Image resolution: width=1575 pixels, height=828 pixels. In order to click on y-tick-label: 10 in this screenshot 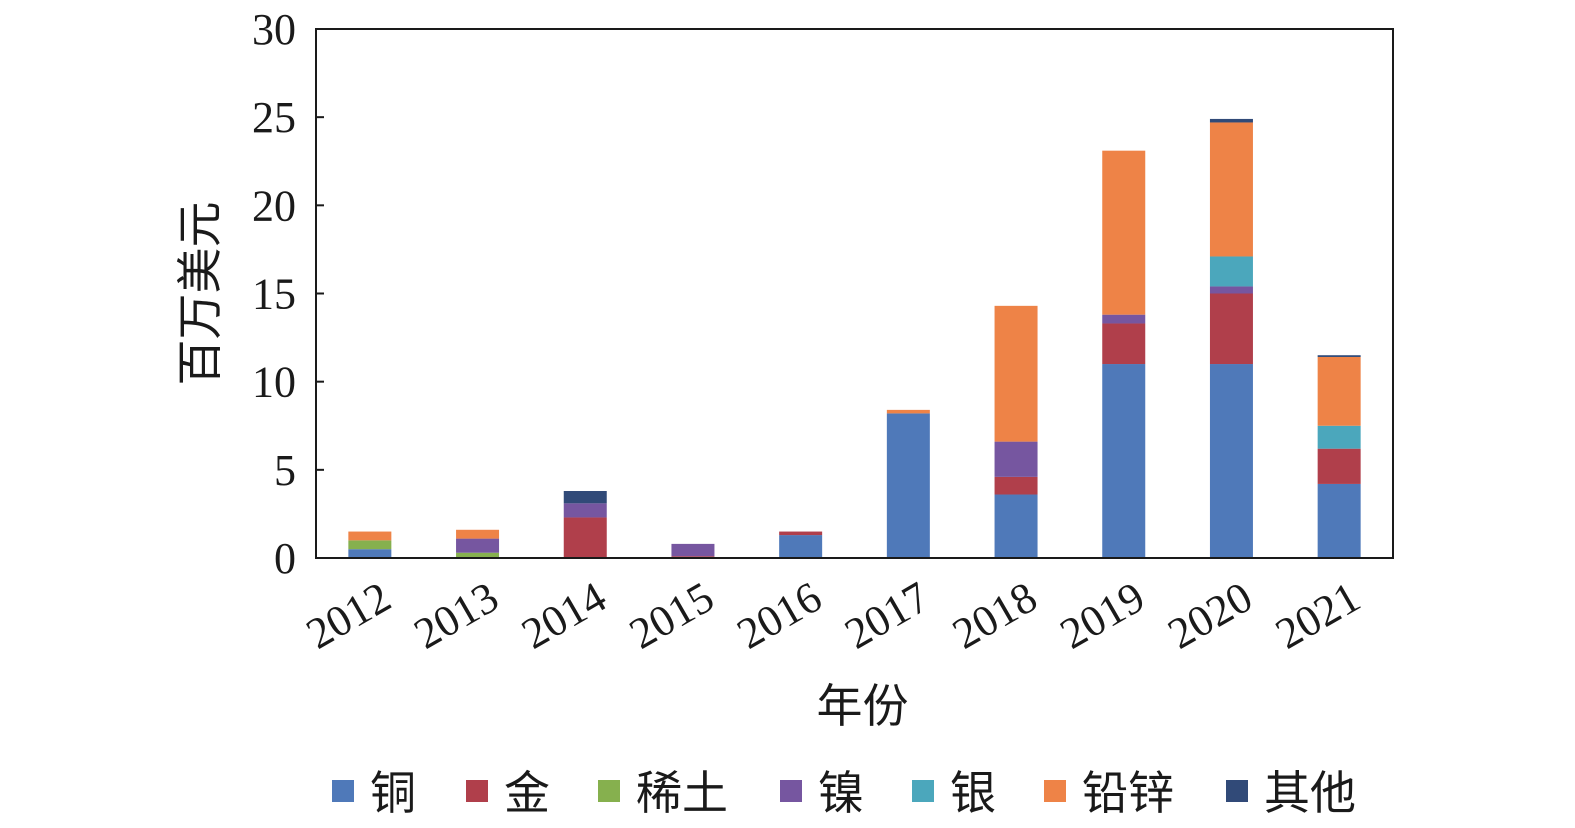, I will do `click(274, 382)`.